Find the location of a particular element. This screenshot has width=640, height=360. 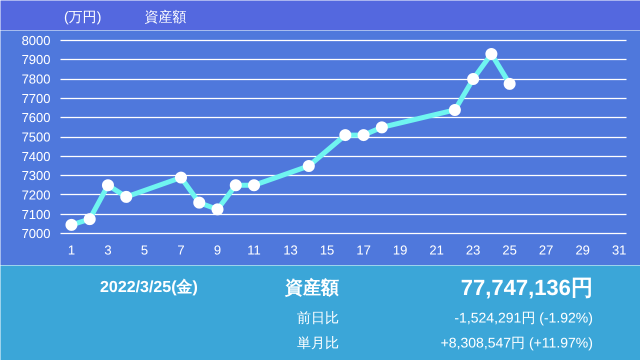

y-tick-label: 7400 is located at coordinates (36, 156).